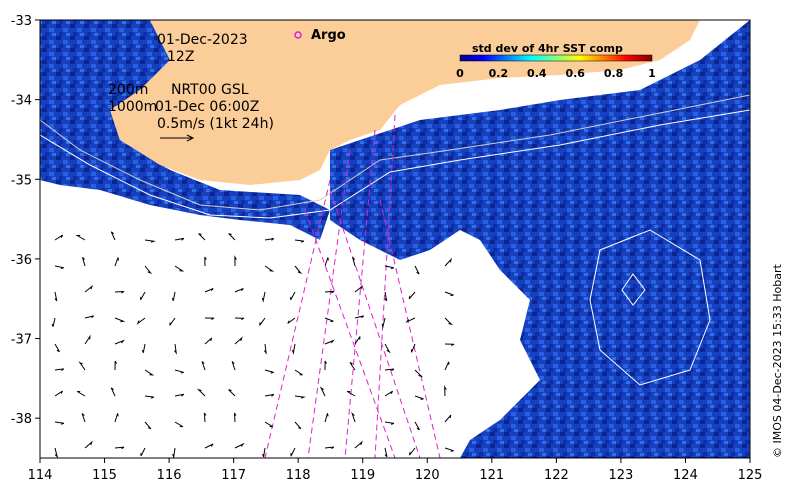  Describe the element at coordinates (21, 101) in the screenshot. I see `lat-tick-label: -34` at that location.